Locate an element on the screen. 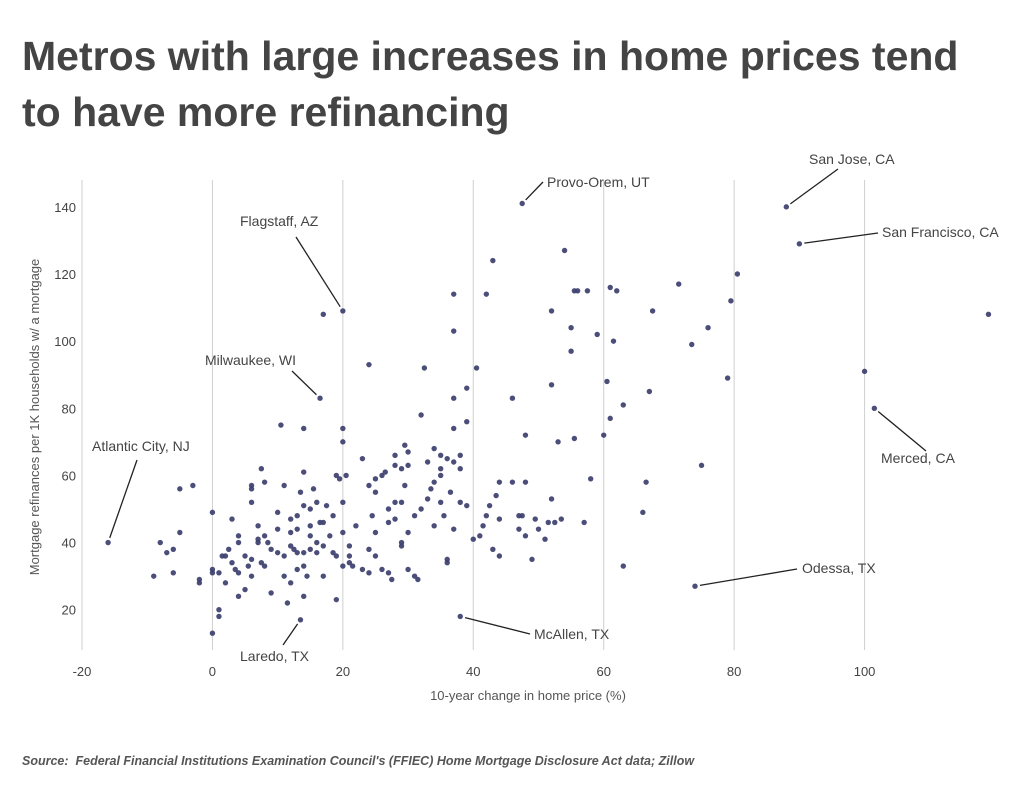  y-tick-label: 20 is located at coordinates (69, 610).